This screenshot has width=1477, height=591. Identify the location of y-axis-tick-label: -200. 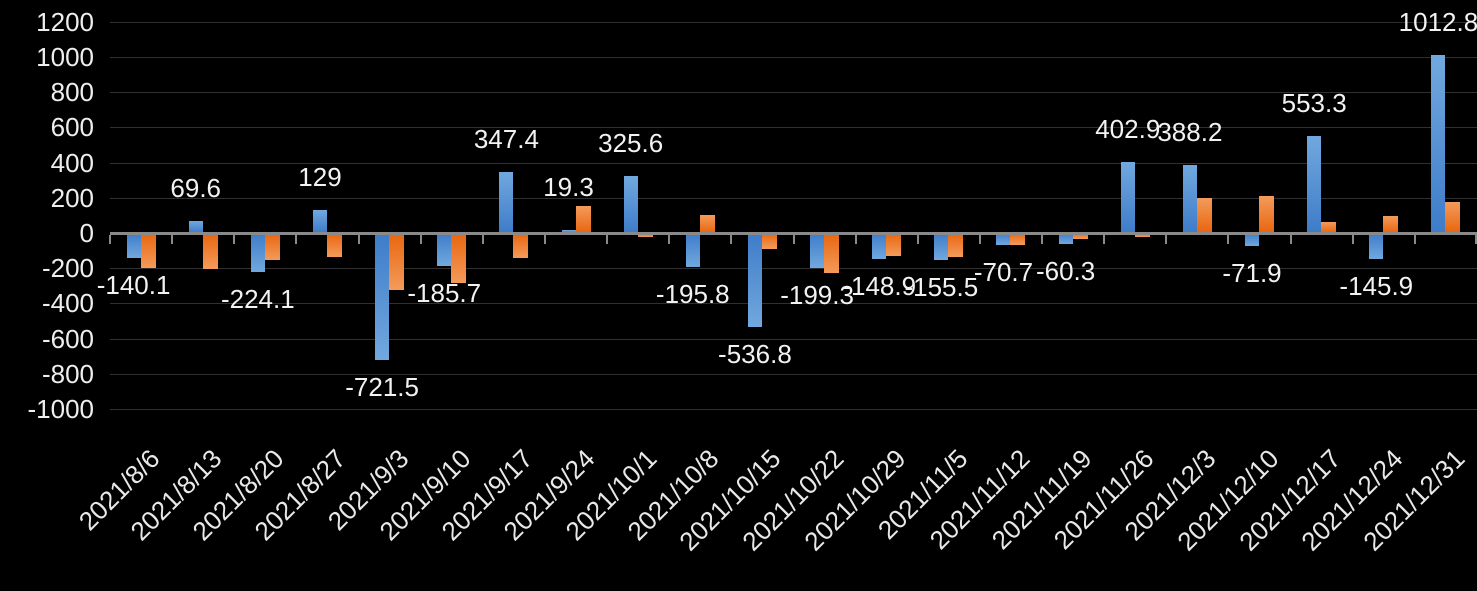
(67, 268).